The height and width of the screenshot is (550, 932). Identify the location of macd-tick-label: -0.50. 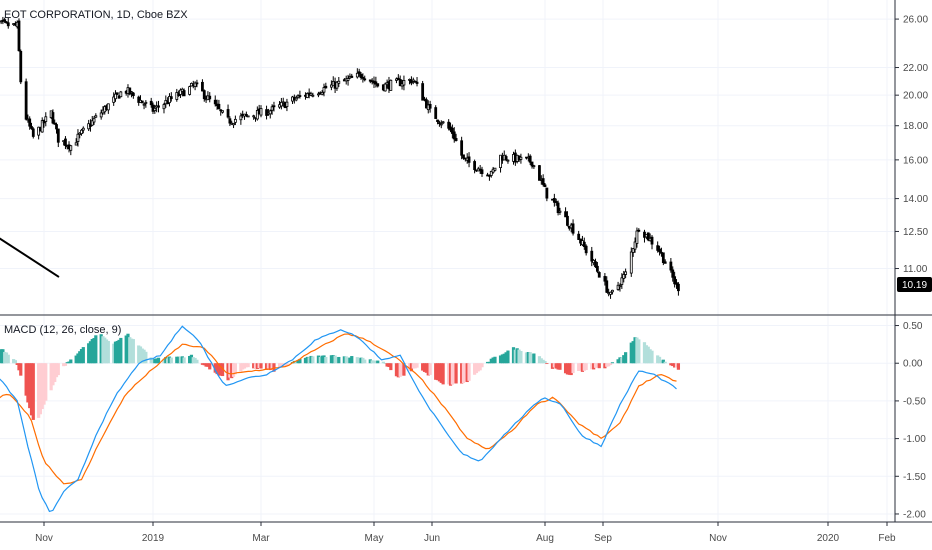
(914, 401).